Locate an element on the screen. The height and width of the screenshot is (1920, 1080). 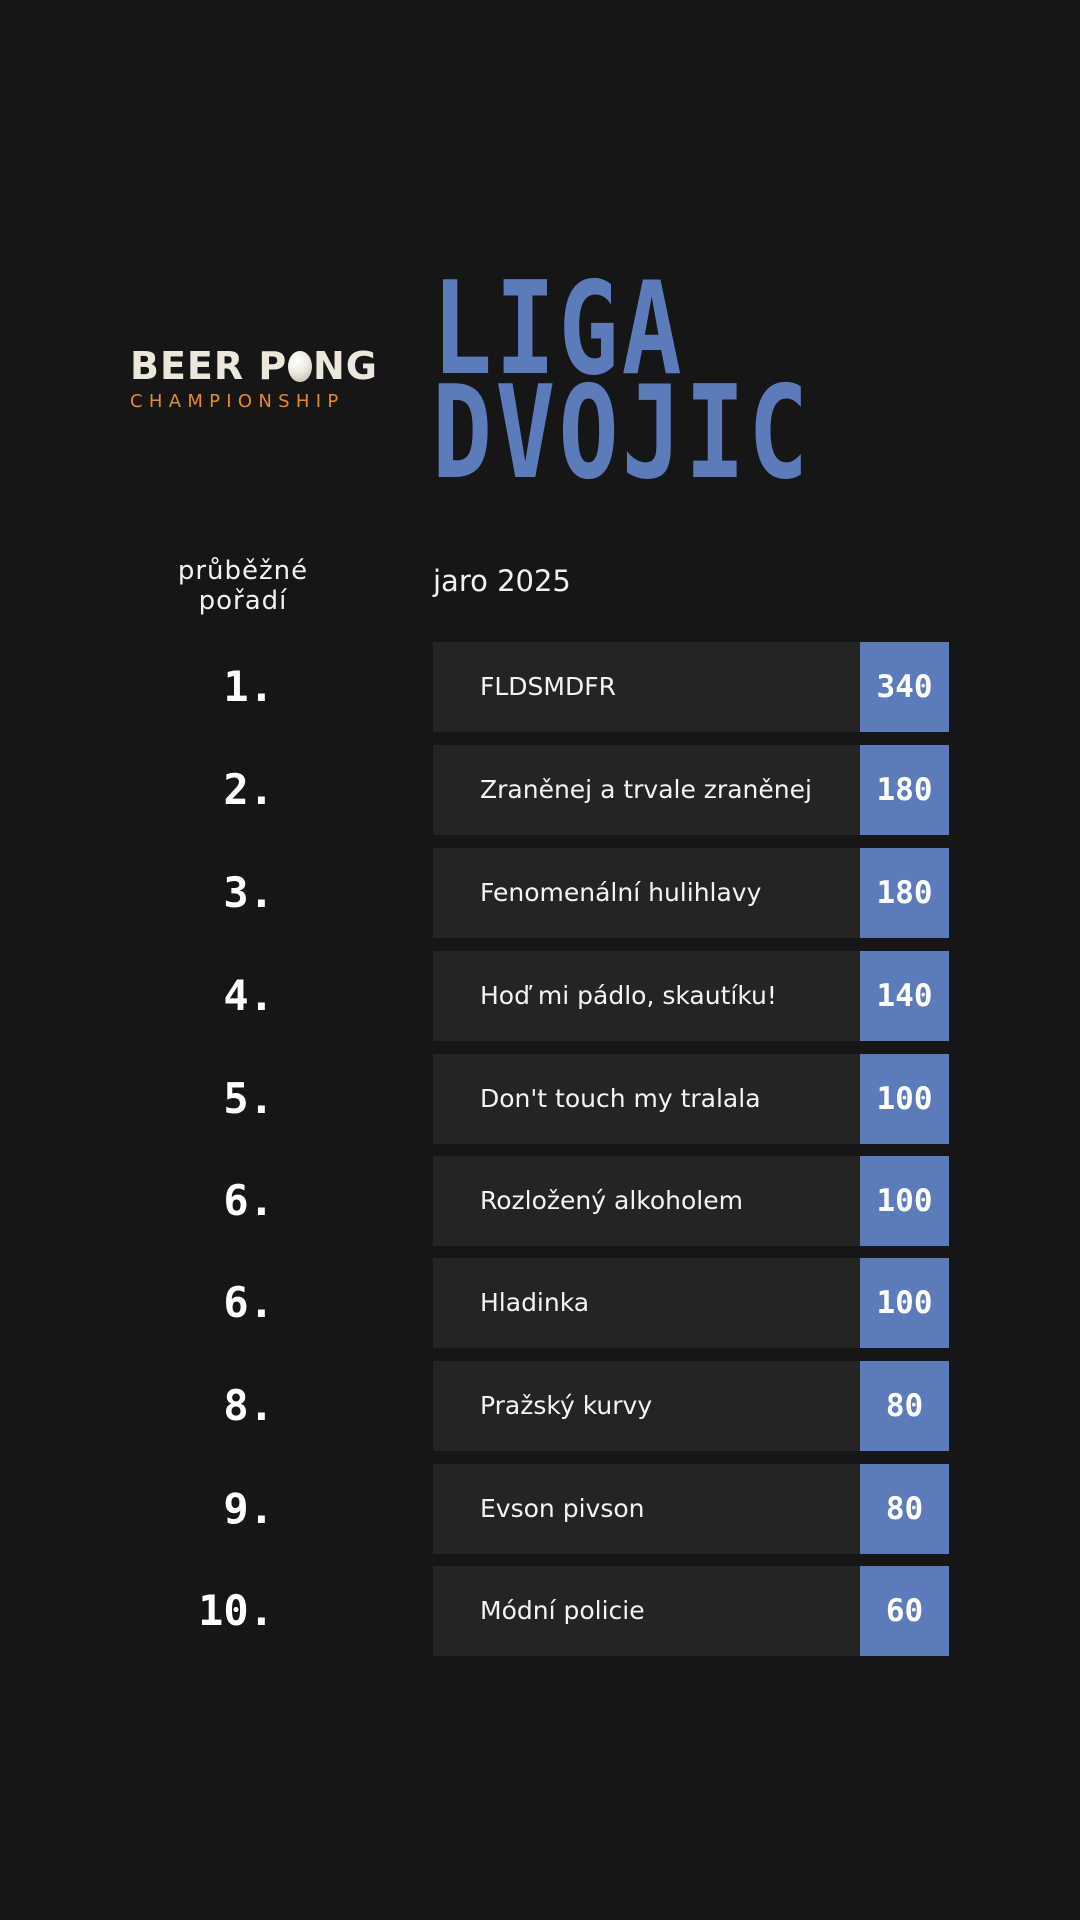
standings-row: 3. Fenomenální hulihlavy 180 is located at coordinates (540, 893).